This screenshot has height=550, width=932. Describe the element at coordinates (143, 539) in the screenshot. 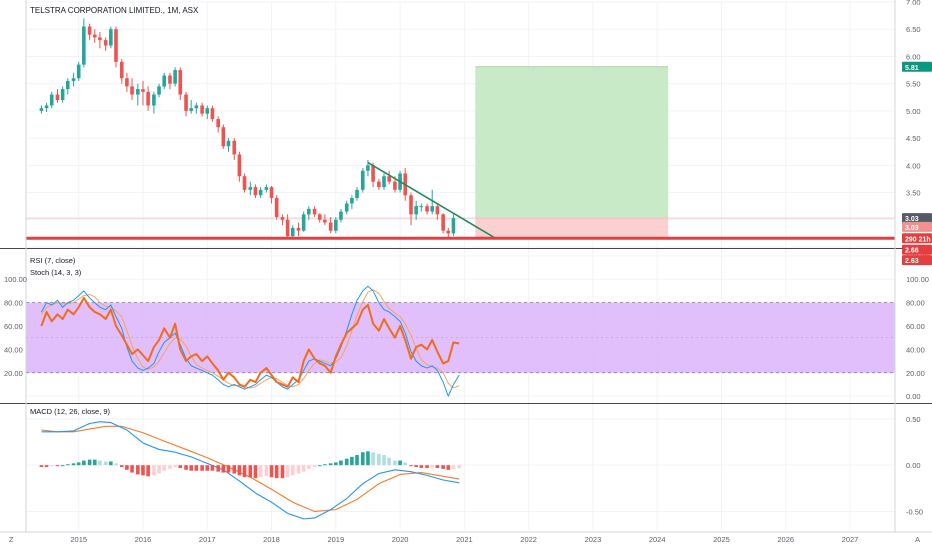

I see `x-tick-label: 2016` at that location.